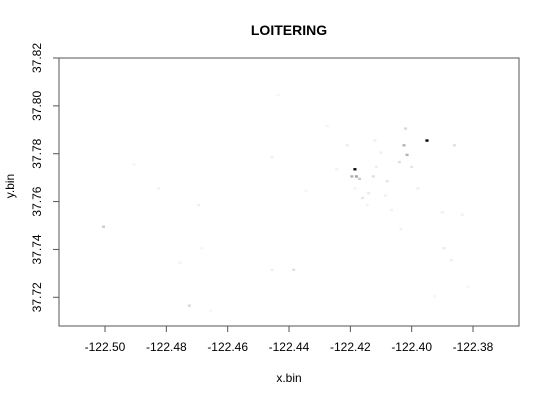 This screenshot has width=550, height=400. What do you see at coordinates (105, 347) in the screenshot?
I see `x-tick-label: -122.50` at bounding box center [105, 347].